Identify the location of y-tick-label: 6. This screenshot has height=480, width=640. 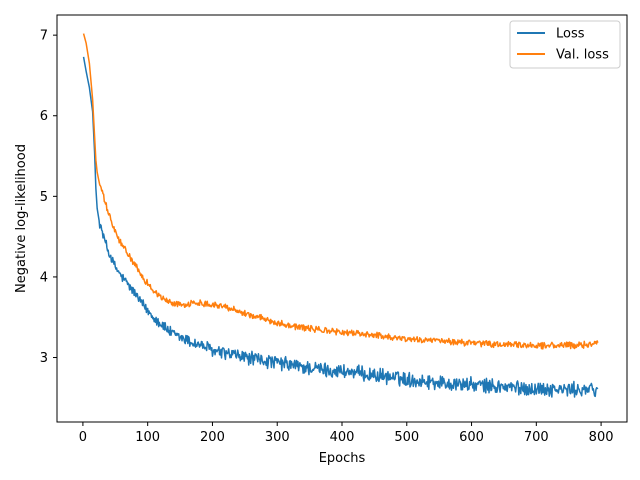
(44, 116).